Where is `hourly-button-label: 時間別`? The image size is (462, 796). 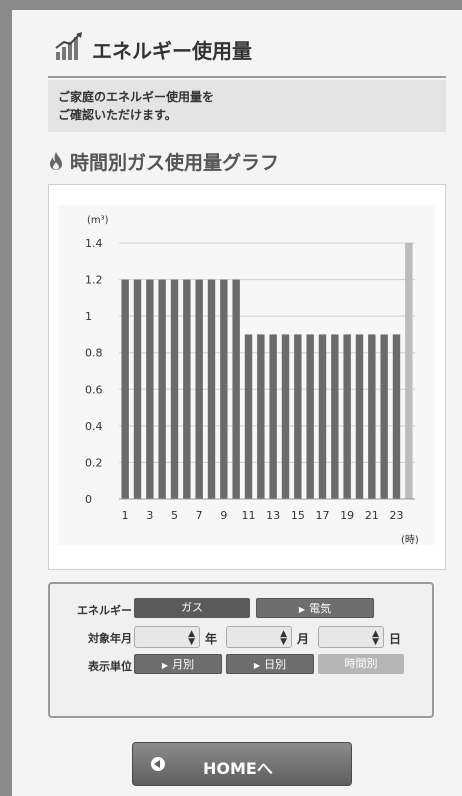 hourly-button-label: 時間別 is located at coordinates (361, 663).